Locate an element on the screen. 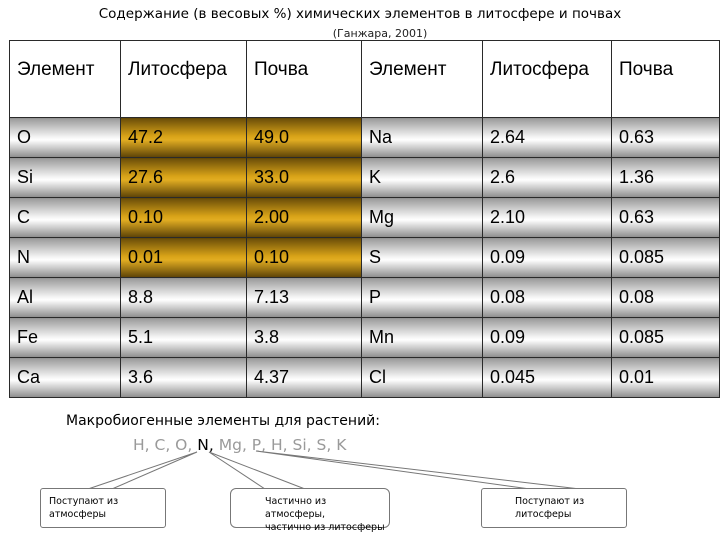 The image size is (720, 540). table-cell: 0.10 is located at coordinates (304, 257).